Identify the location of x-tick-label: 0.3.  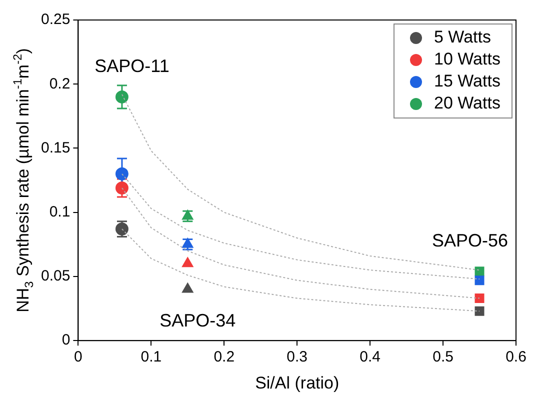
(297, 357).